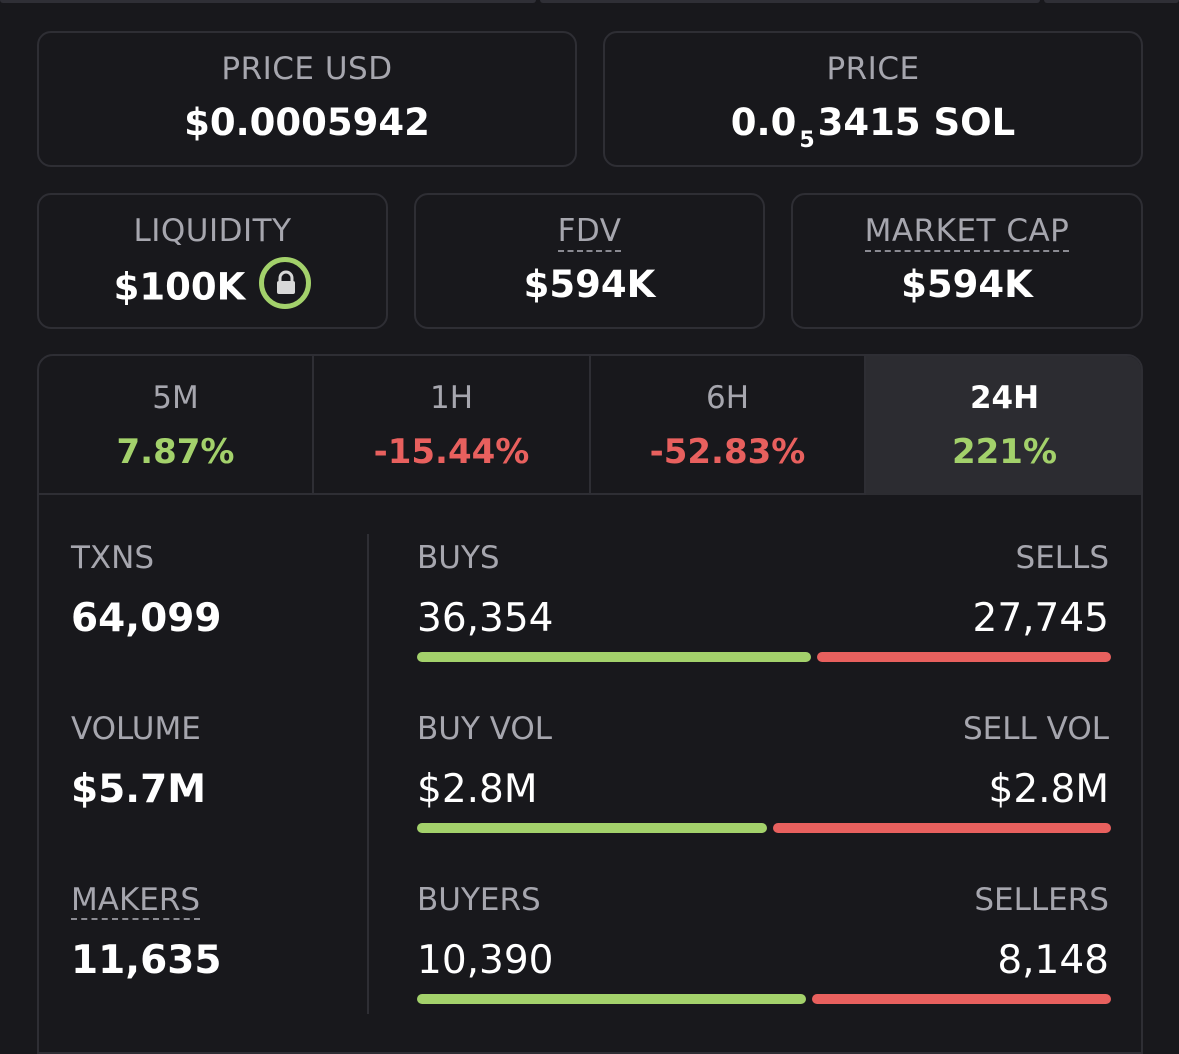 The width and height of the screenshot is (1179, 1054). What do you see at coordinates (175, 398) in the screenshot?
I see `tab-label: 5M` at bounding box center [175, 398].